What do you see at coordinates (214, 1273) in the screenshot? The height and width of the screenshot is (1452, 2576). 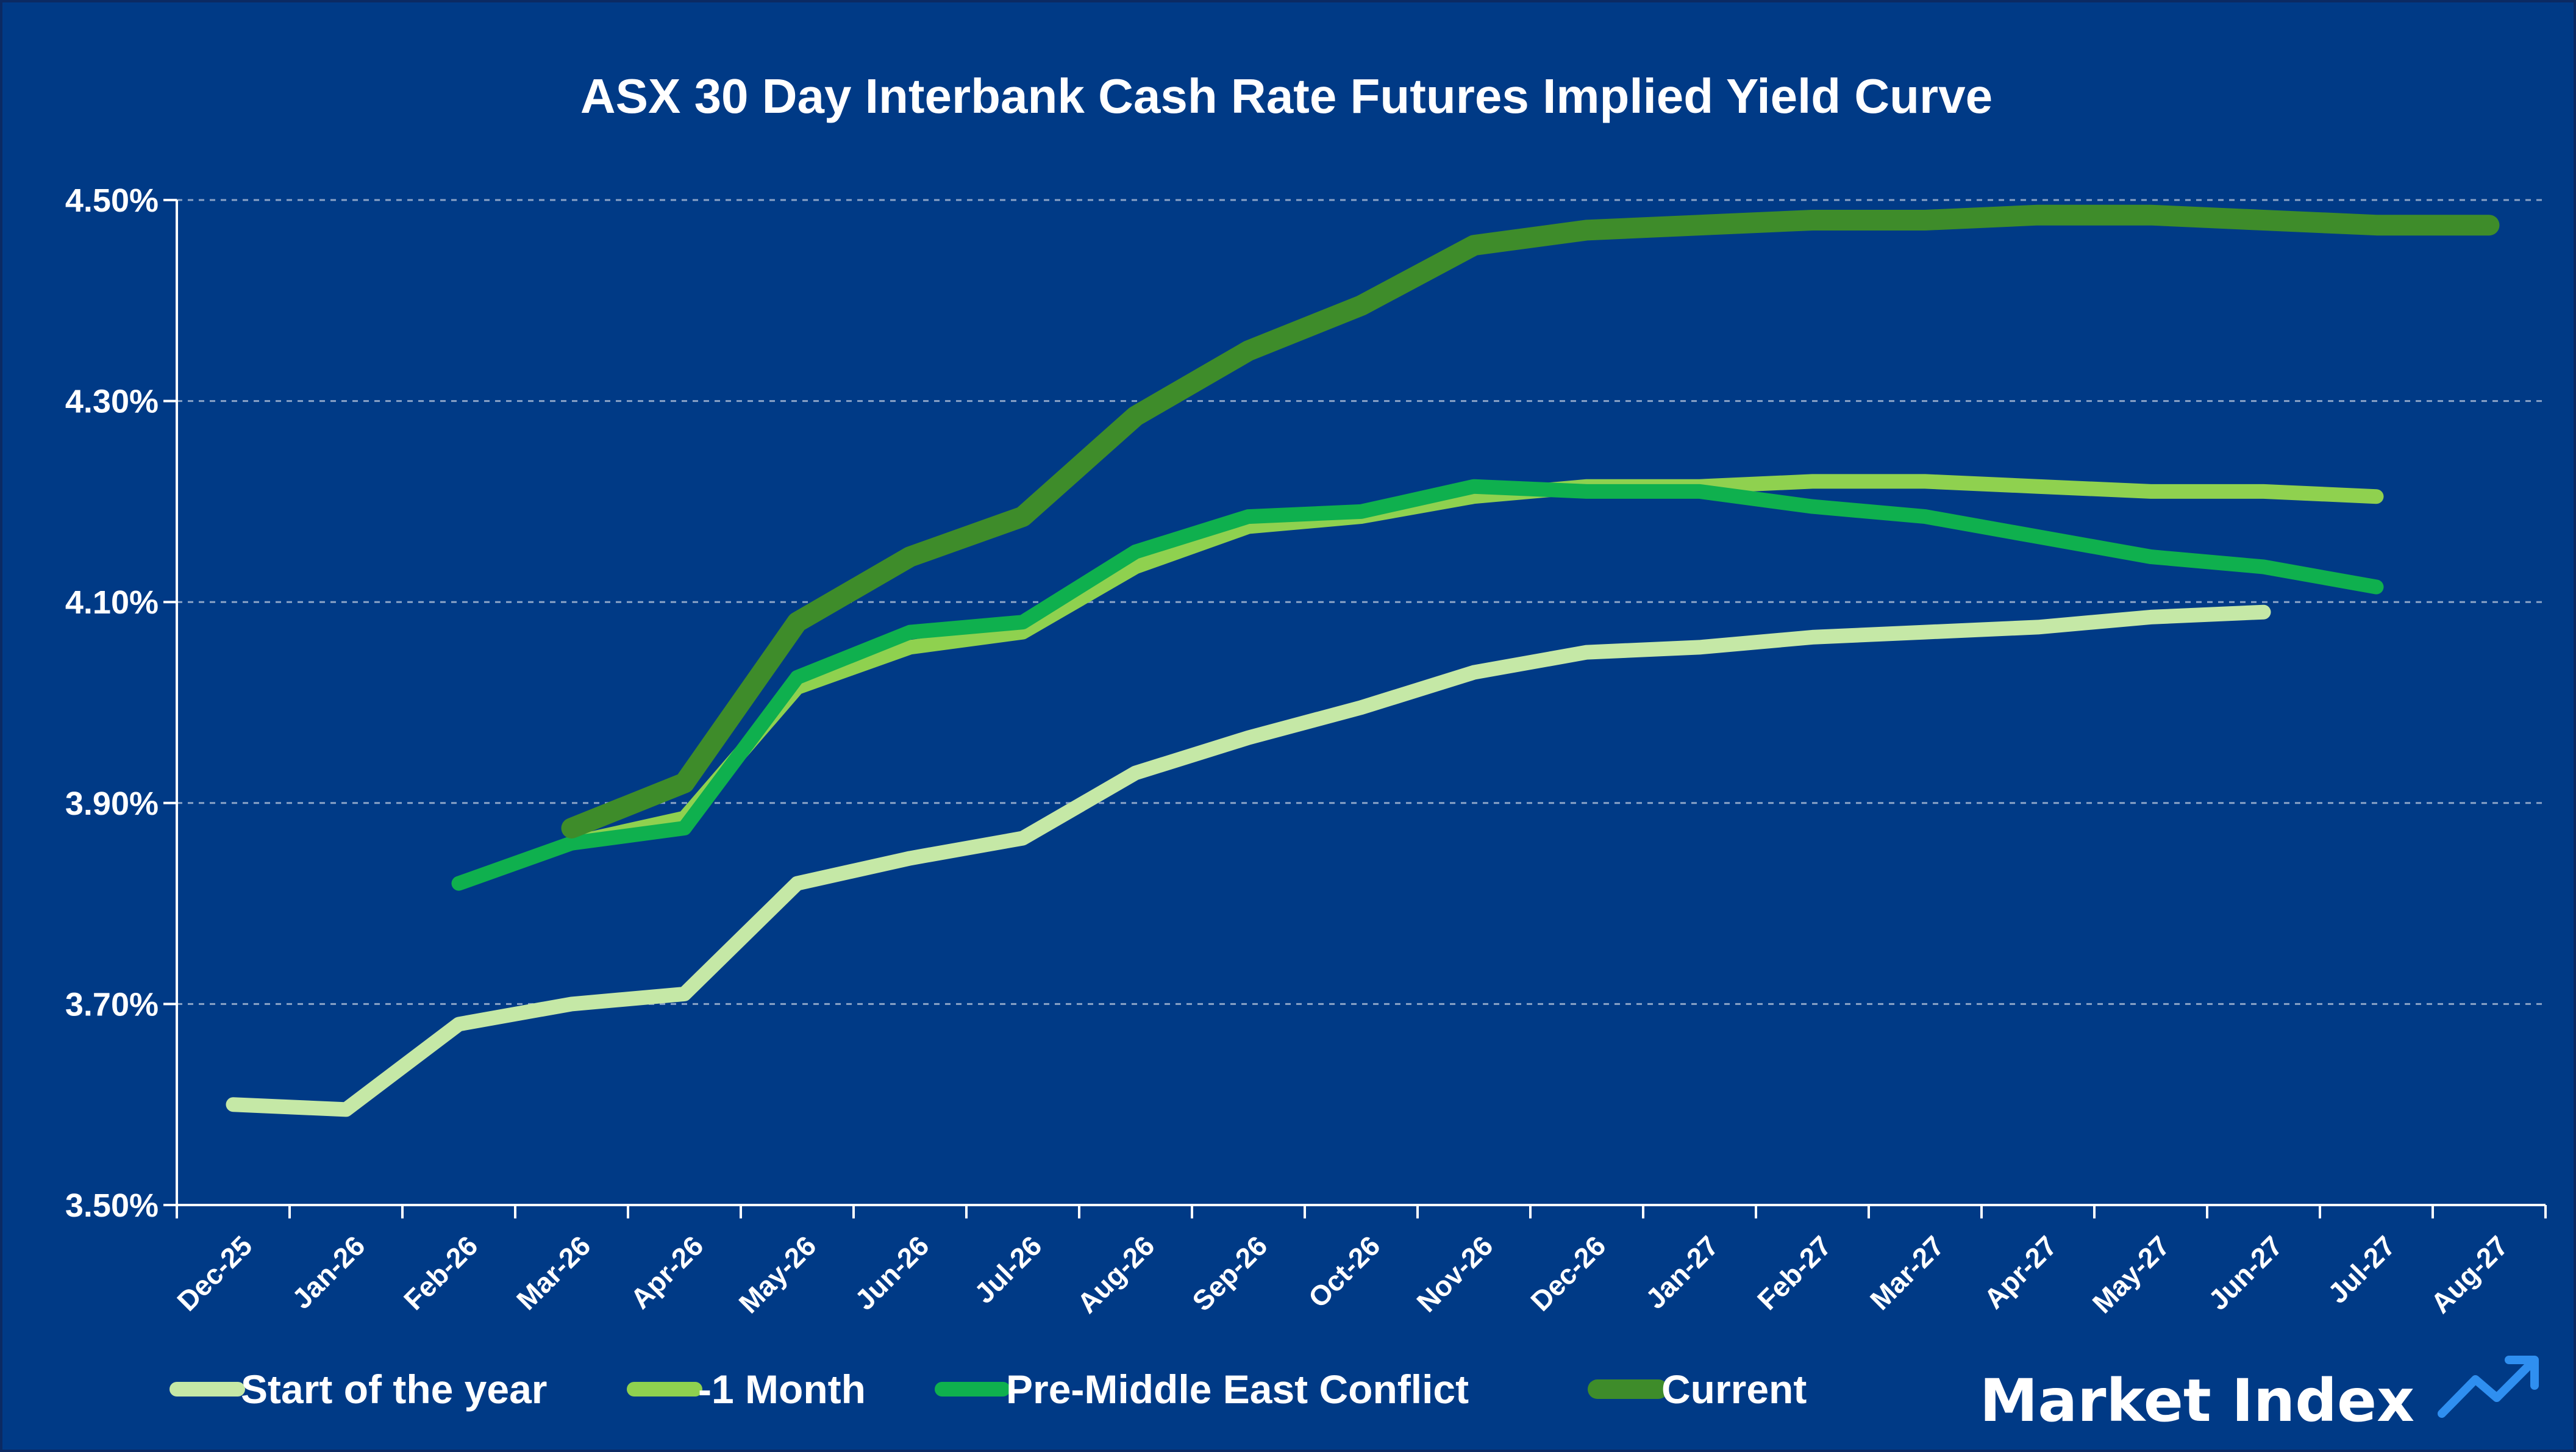 I see `x-tick-label: Dec-25` at bounding box center [214, 1273].